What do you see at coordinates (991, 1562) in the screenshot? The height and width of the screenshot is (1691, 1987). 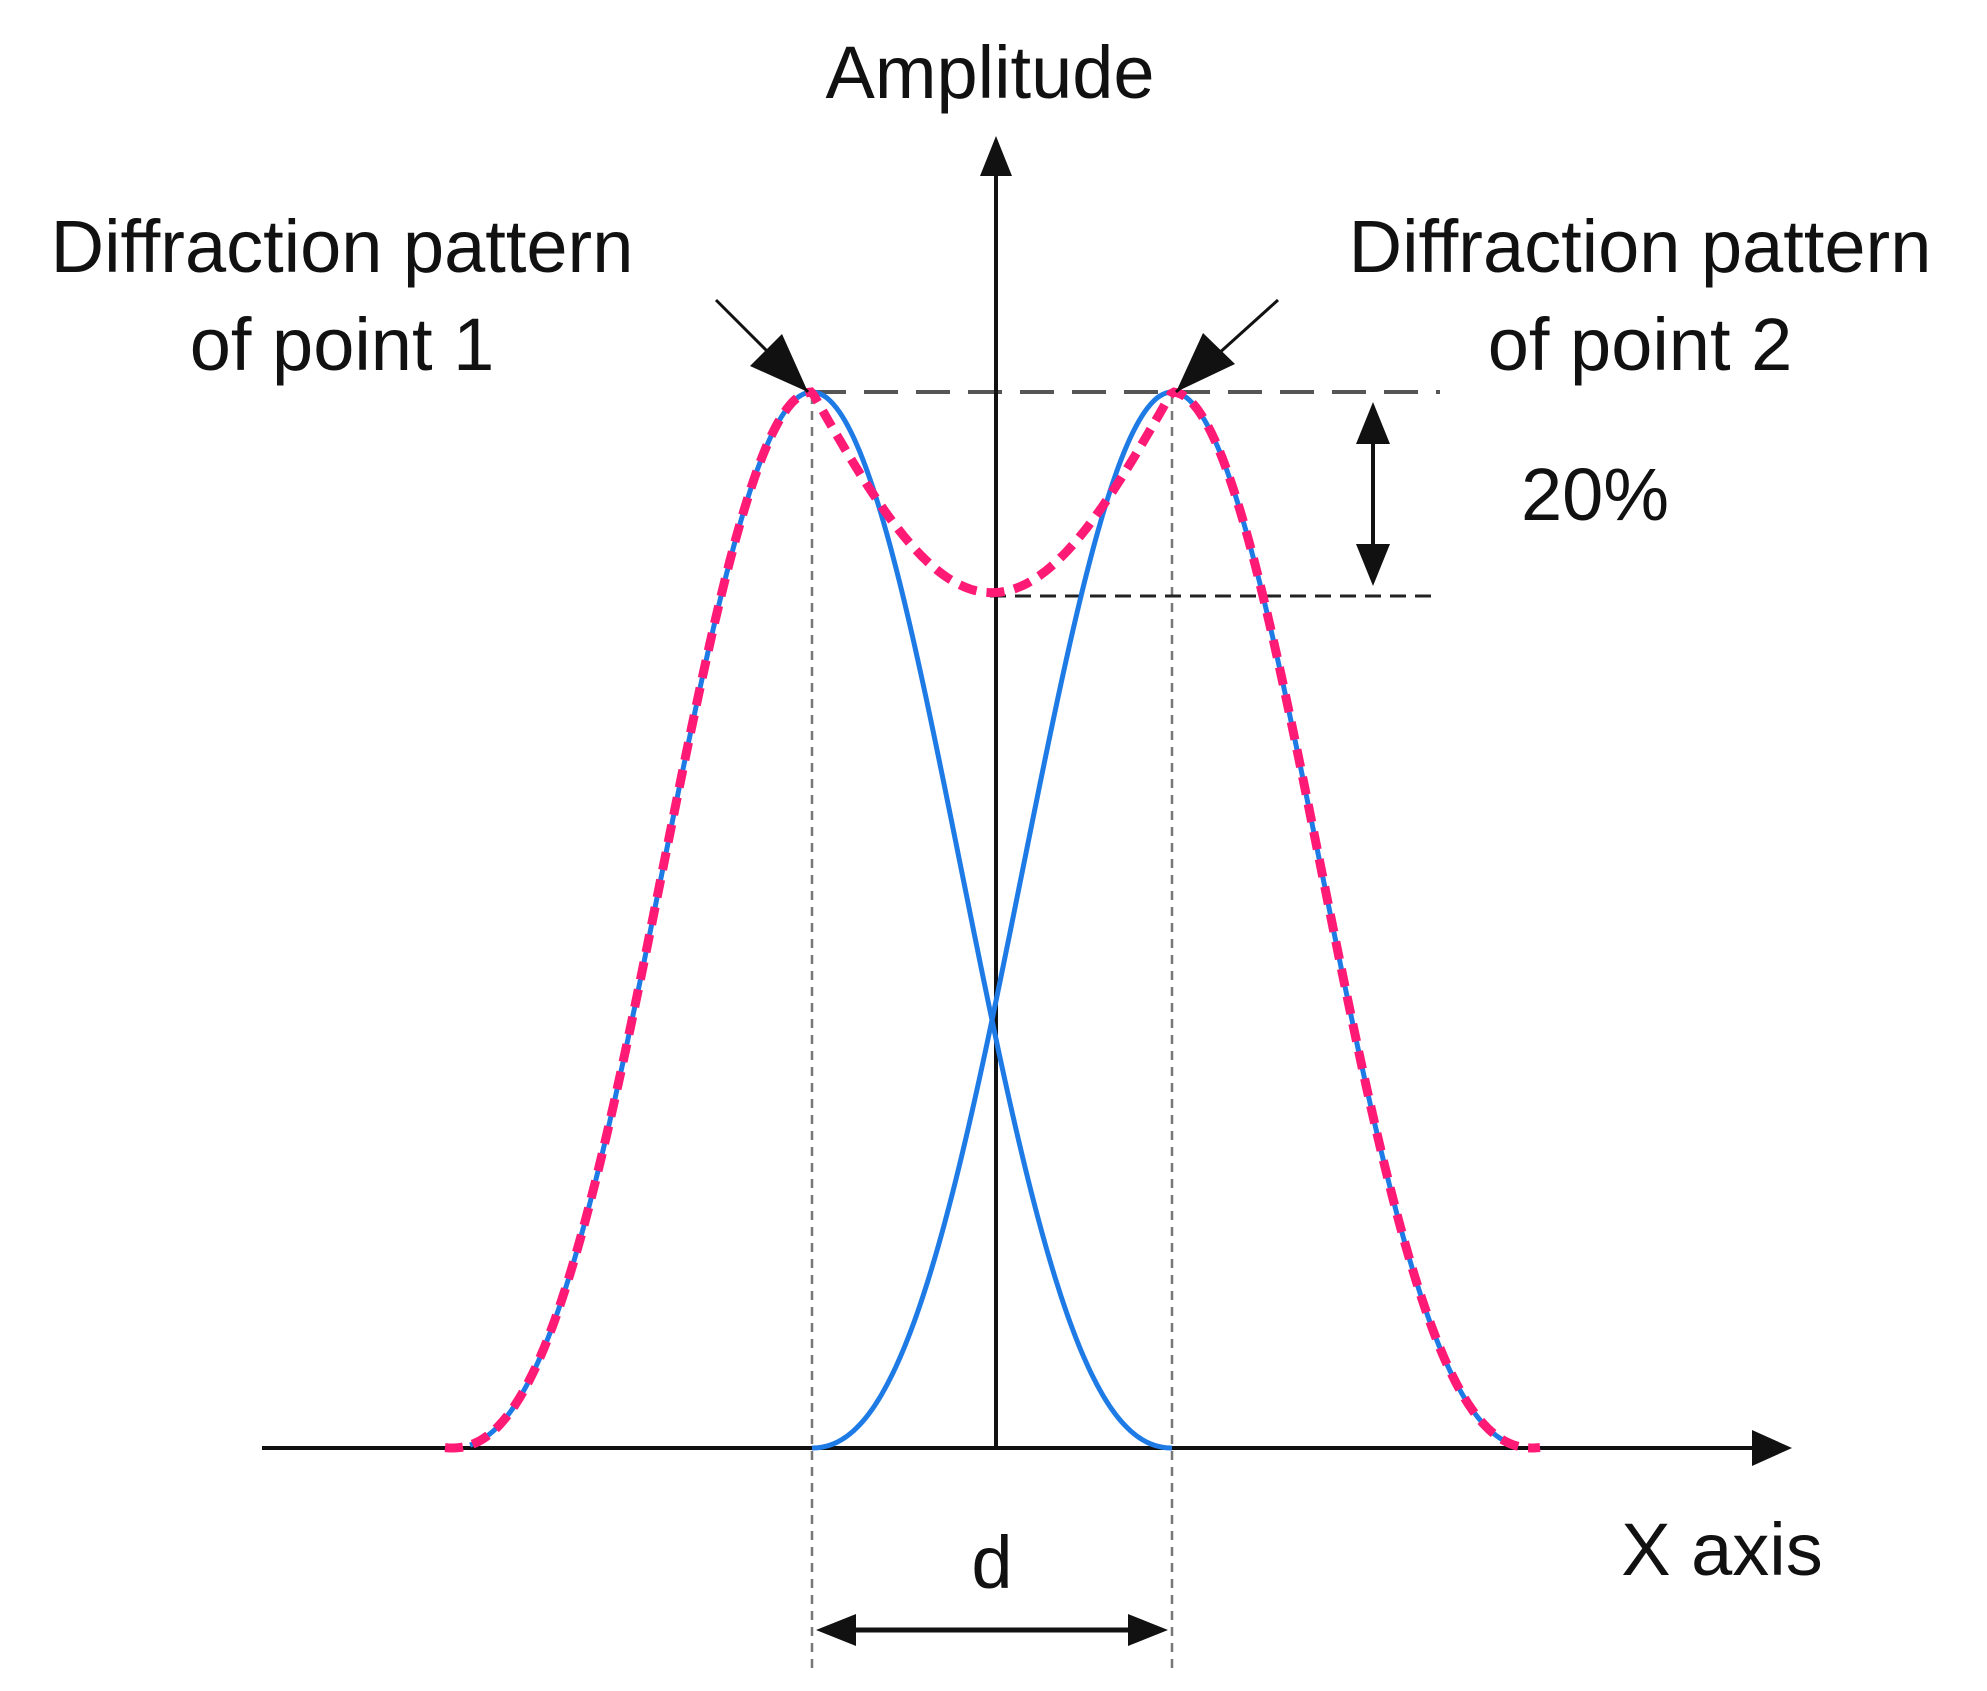 I see `separation-label: d` at bounding box center [991, 1562].